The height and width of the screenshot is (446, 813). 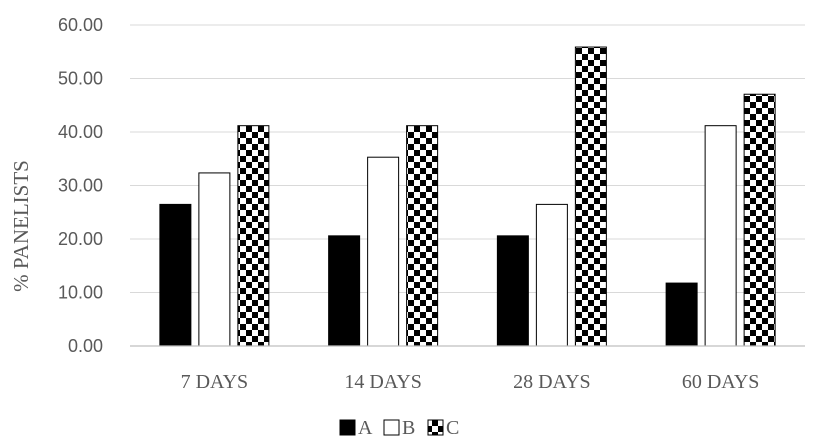 What do you see at coordinates (551, 275) in the screenshot?
I see `bar-b-28-days` at bounding box center [551, 275].